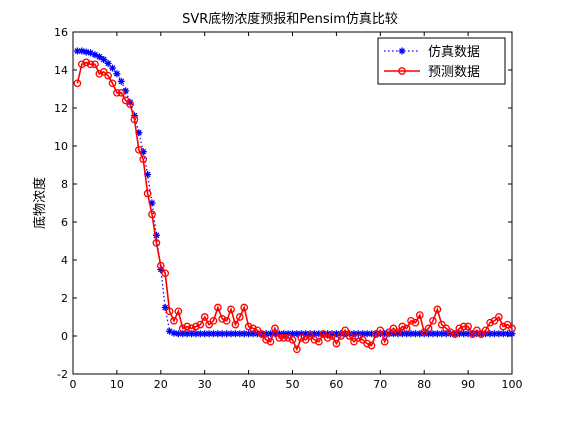  Describe the element at coordinates (40, 203) in the screenshot. I see `y-axis-label: 底物浓度` at that location.